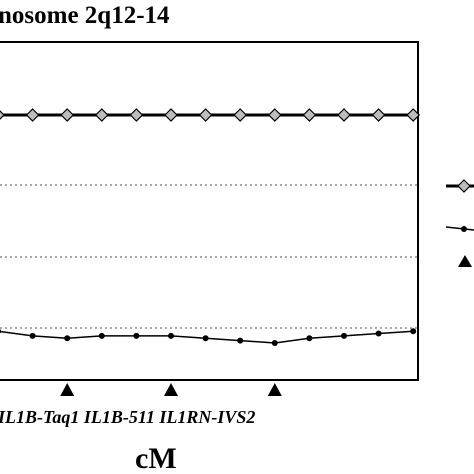  What do you see at coordinates (464, 186) in the screenshot?
I see `legend-diamond-icon` at bounding box center [464, 186].